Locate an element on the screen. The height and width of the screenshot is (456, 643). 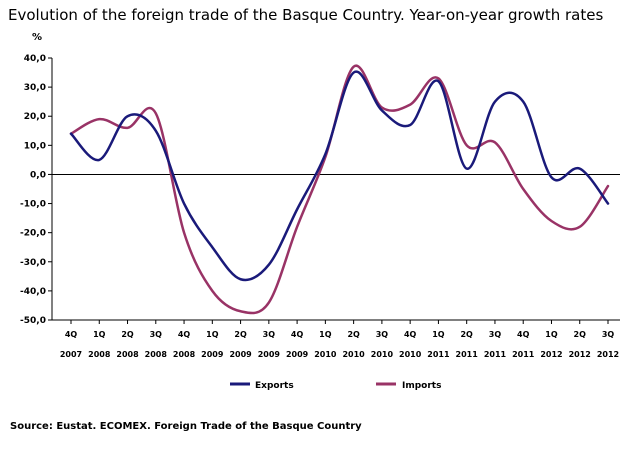
y-tick-label: -20,0 is located at coordinates (33, 234).